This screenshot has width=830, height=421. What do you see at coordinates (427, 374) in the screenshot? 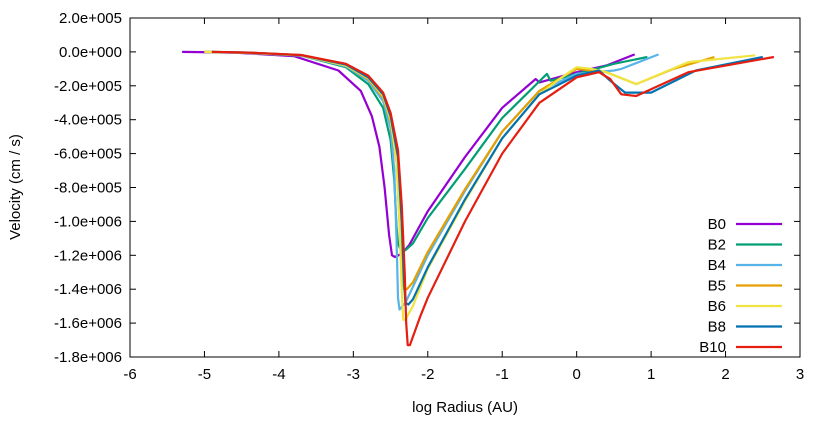
I see `x-tick-label: -2` at bounding box center [427, 374].